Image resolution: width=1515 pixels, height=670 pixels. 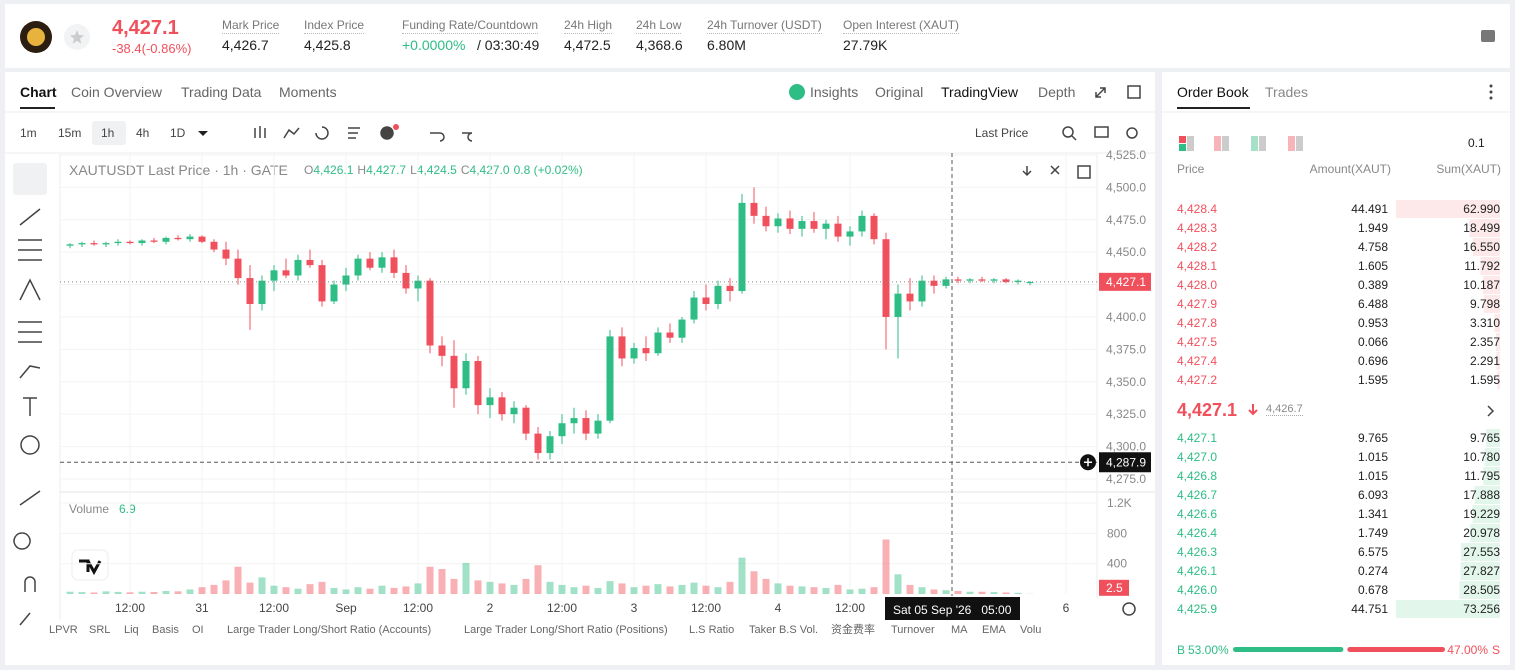 I want to click on ai-icon, so click(x=797, y=92).